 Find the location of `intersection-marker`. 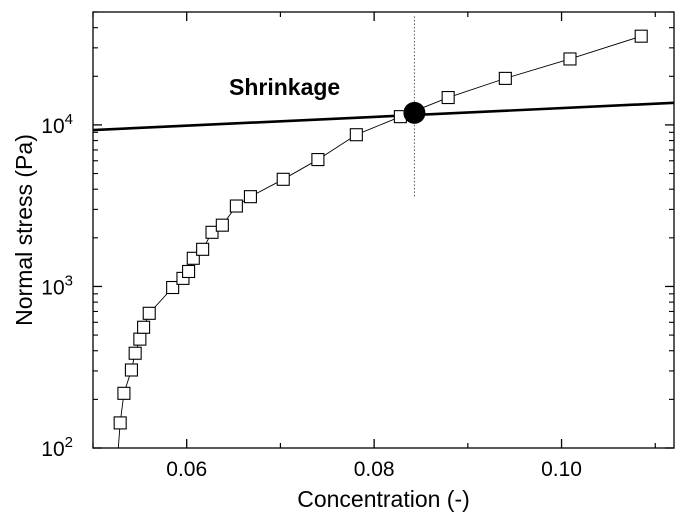

intersection-marker is located at coordinates (414, 112).